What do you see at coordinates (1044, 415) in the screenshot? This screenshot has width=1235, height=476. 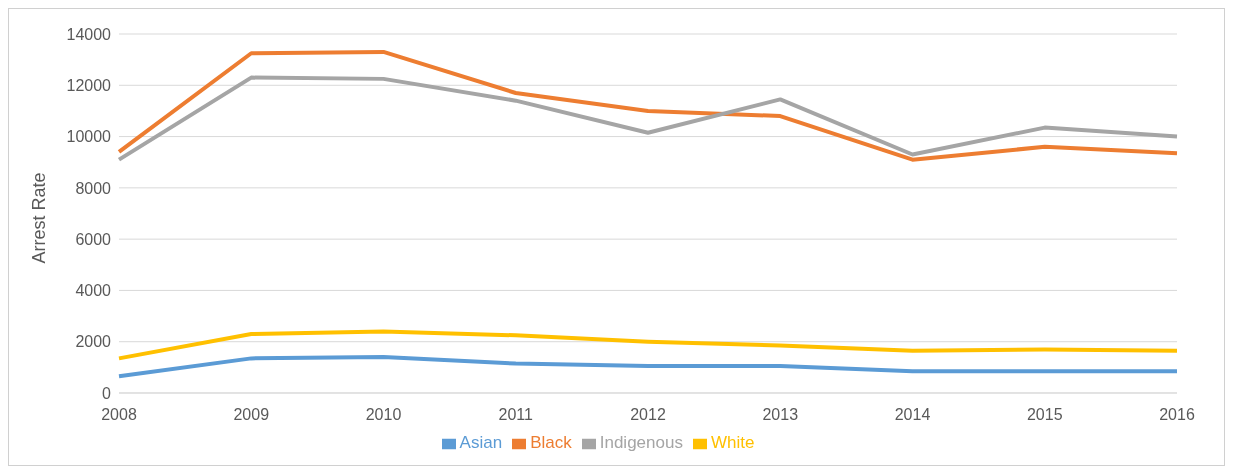 I see `x-tick-label: 2015` at bounding box center [1044, 415].